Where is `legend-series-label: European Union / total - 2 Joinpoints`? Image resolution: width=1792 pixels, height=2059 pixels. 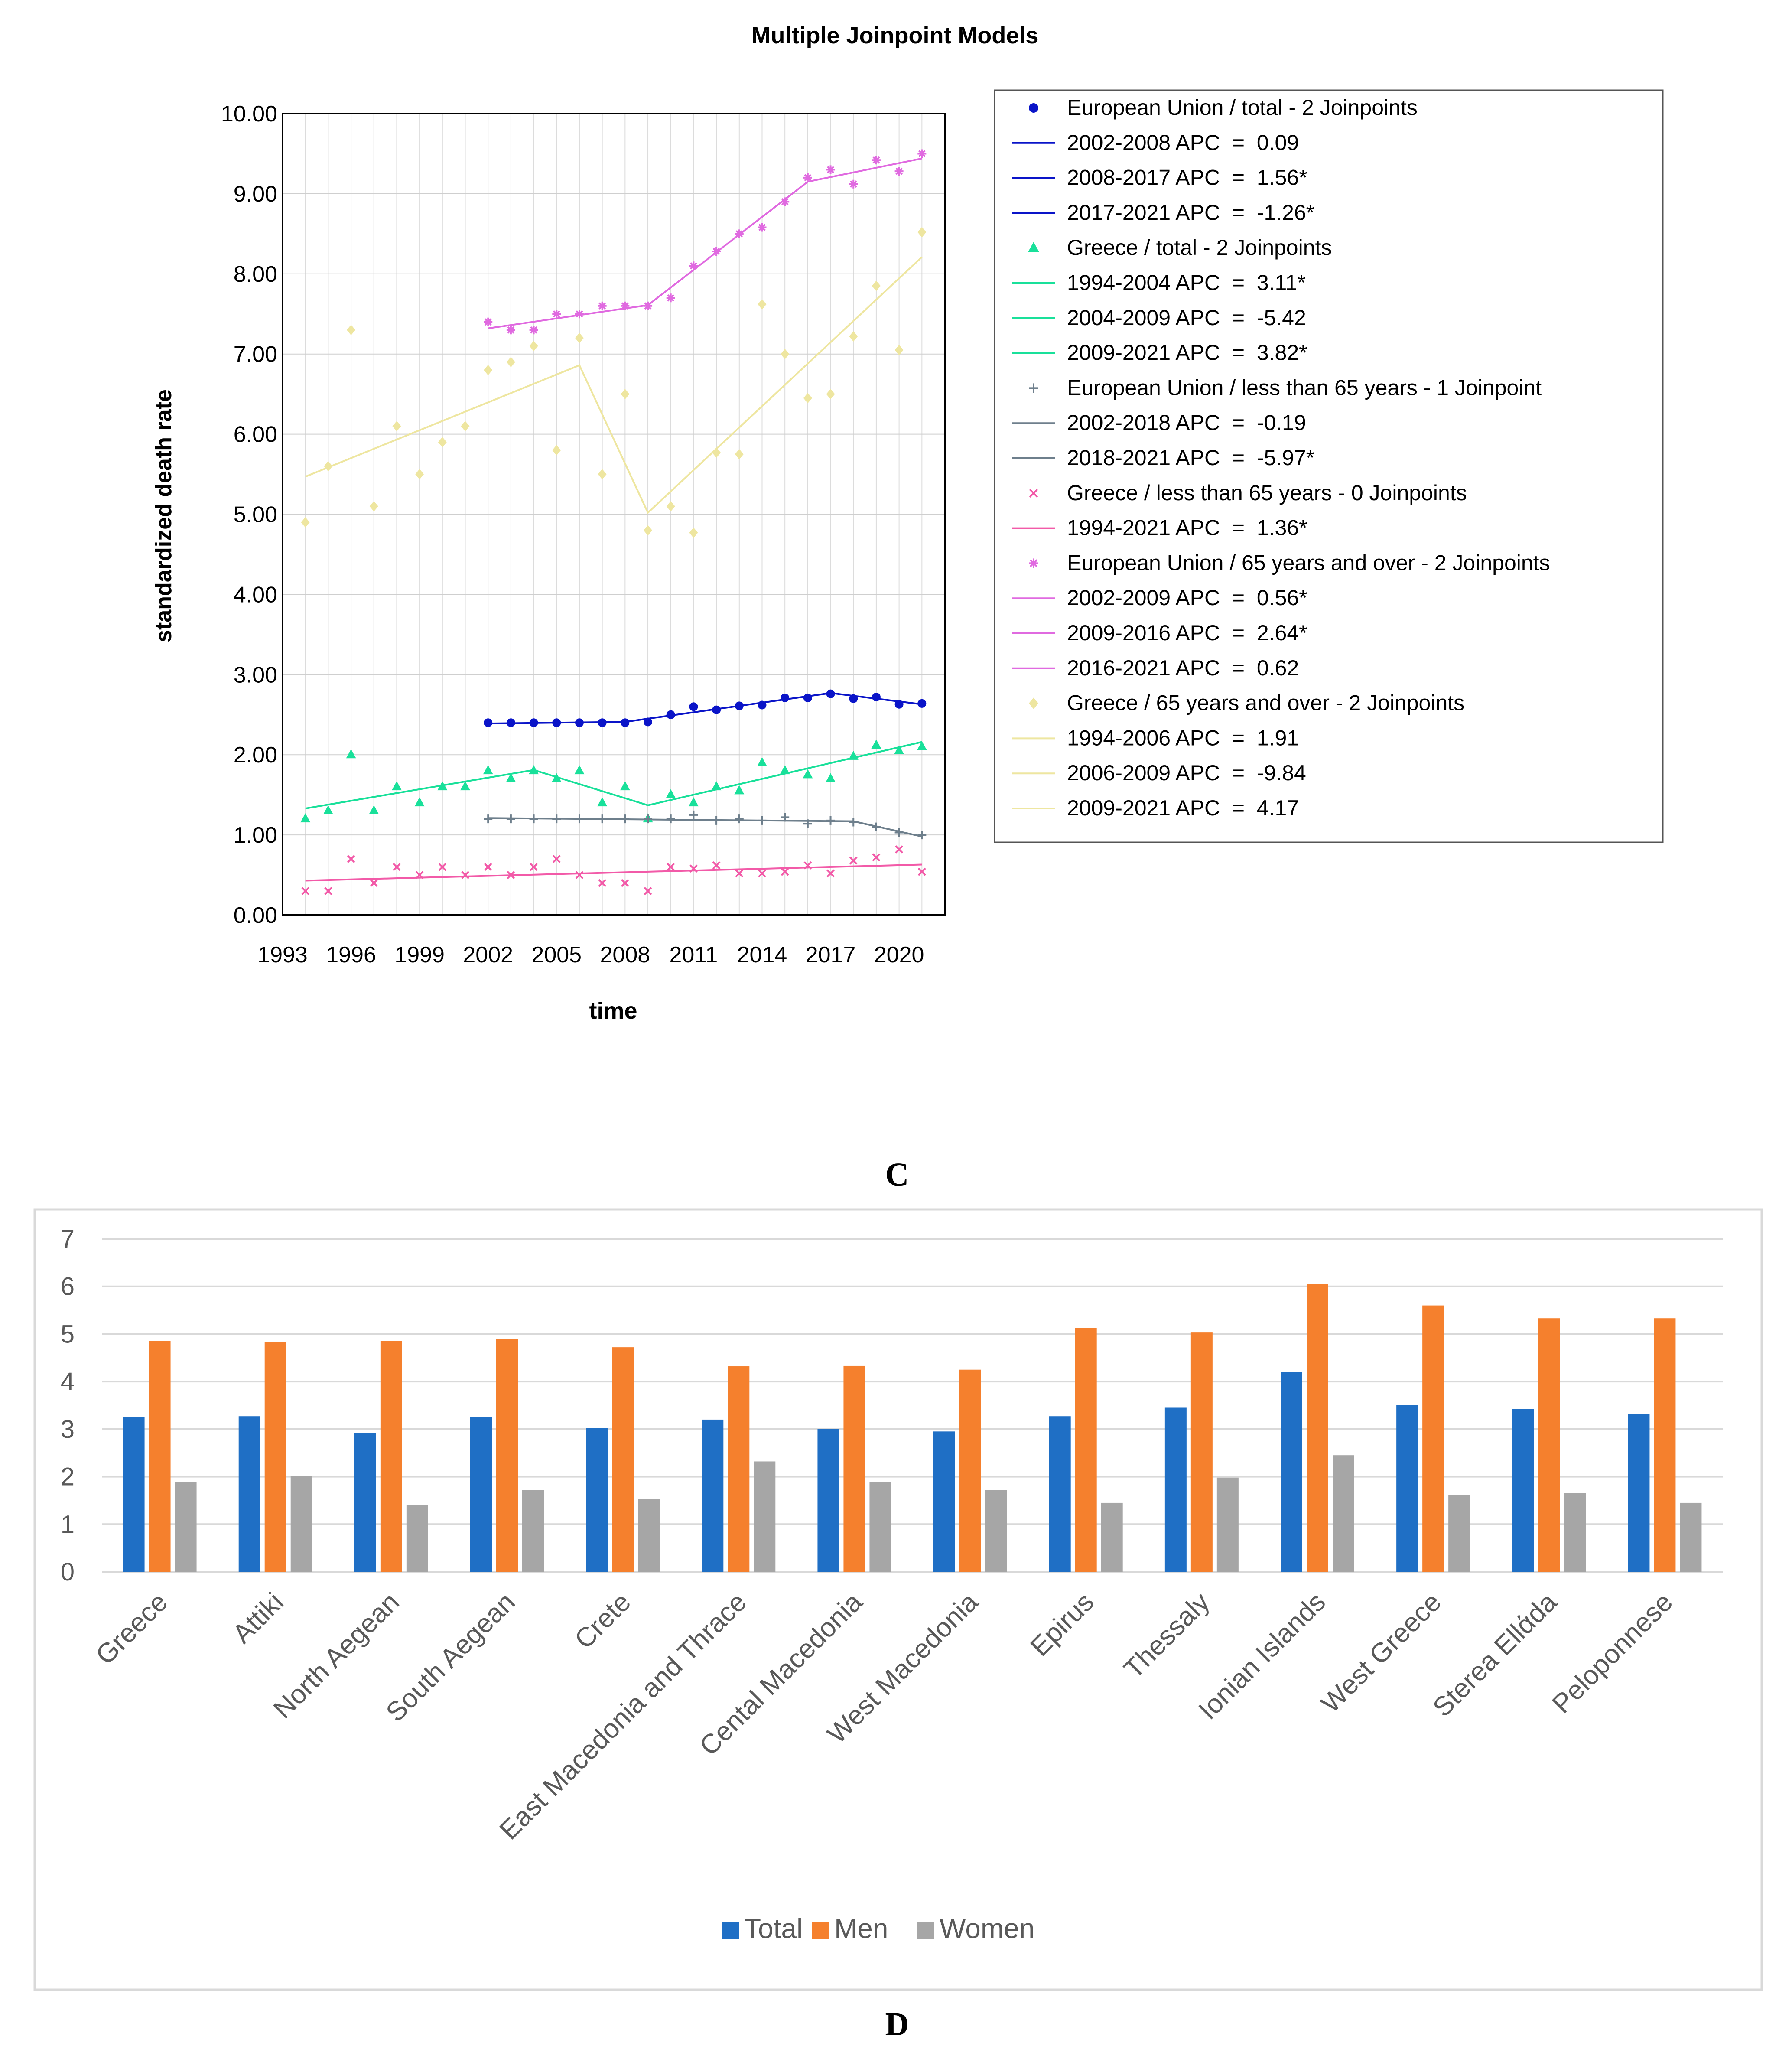
legend-series-label: European Union / total - 2 Joinpoints is located at coordinates (1242, 107).